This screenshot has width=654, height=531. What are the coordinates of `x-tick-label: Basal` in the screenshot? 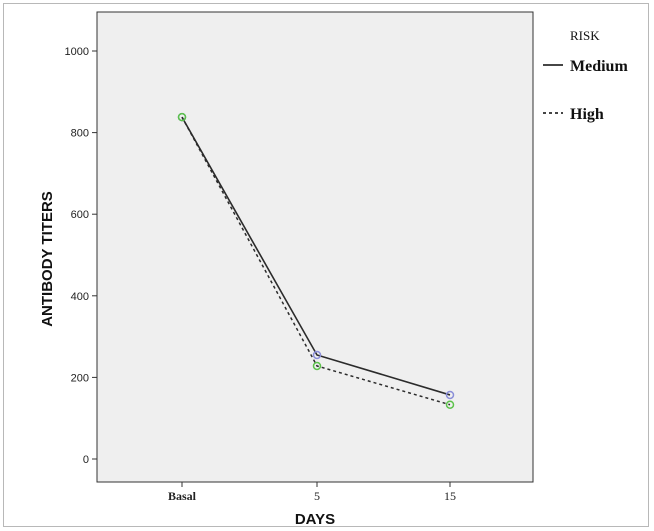 It's located at (182, 496).